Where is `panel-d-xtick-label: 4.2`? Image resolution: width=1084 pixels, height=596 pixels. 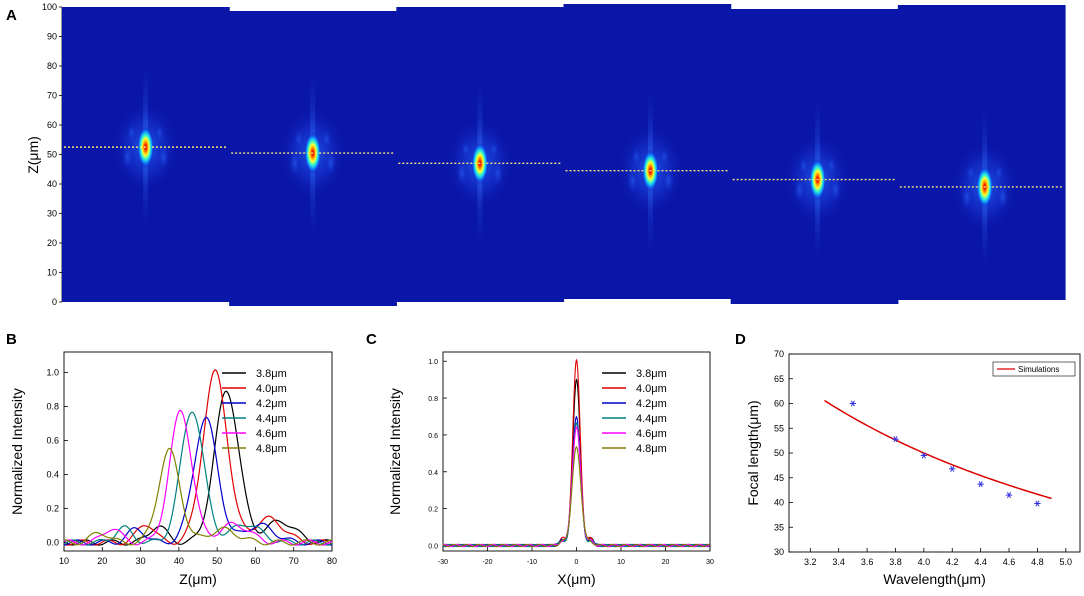 panel-d-xtick-label: 4.2 is located at coordinates (952, 562).